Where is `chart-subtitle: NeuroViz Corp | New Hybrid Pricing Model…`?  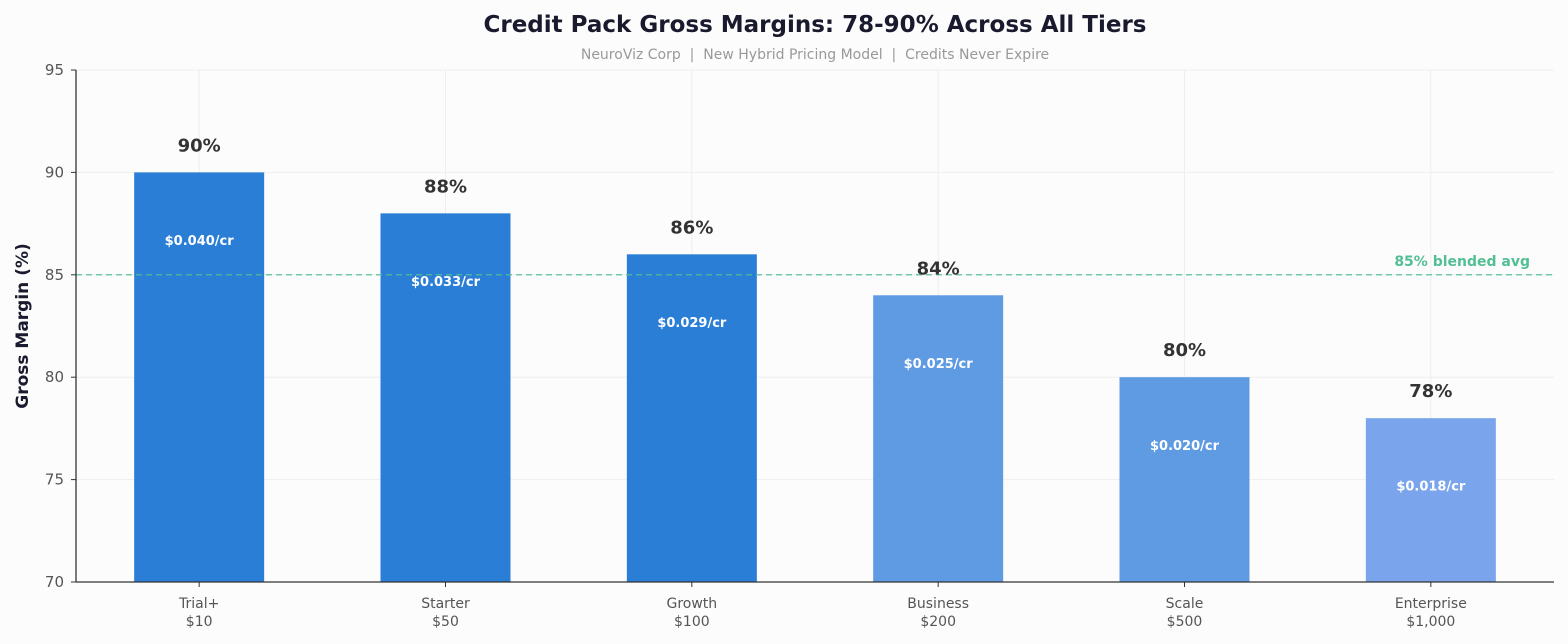 chart-subtitle: NeuroViz Corp | New Hybrid Pricing Model… is located at coordinates (815, 55).